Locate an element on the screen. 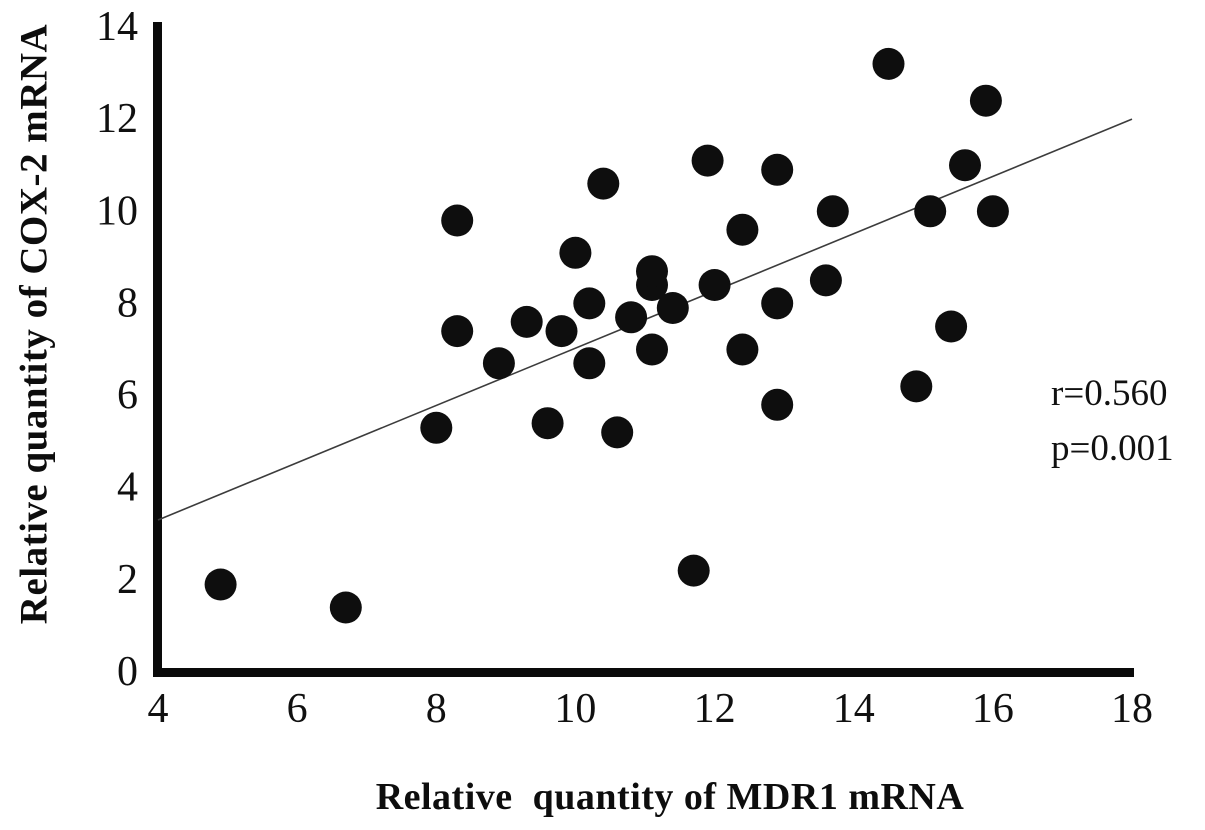 The image size is (1205, 830). x-tick-label: 12 is located at coordinates (715, 709).